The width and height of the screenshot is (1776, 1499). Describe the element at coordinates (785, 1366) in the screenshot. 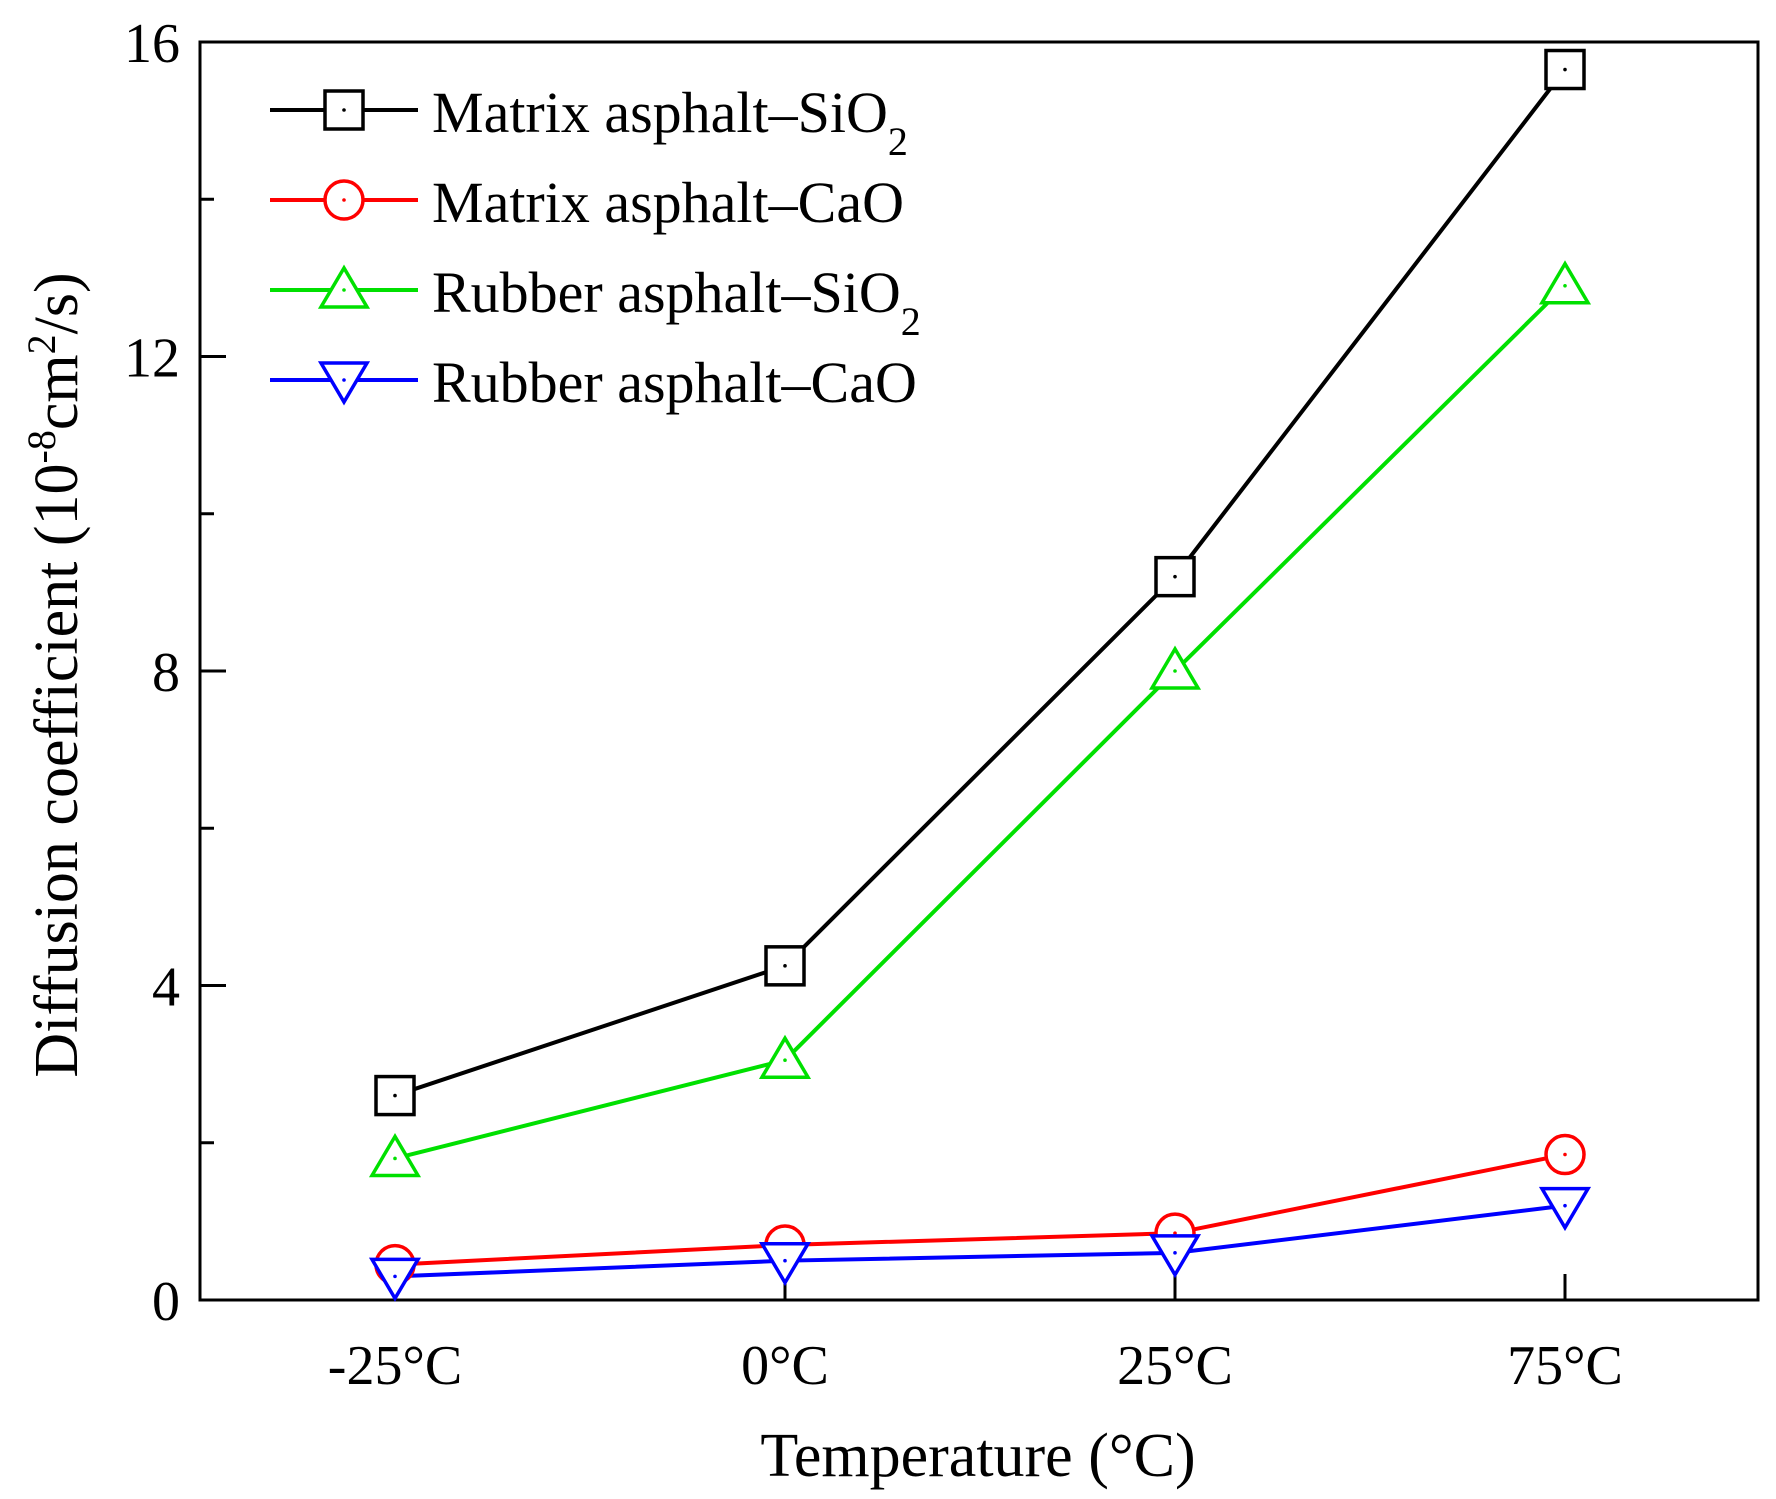

I see `x-tick-label: 0°C` at that location.